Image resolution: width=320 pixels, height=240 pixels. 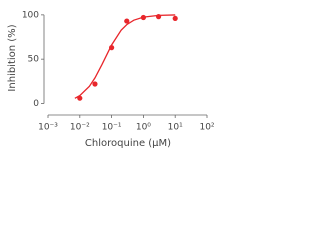 I want to click on x-tick-label: 10¹, so click(x=175, y=128).